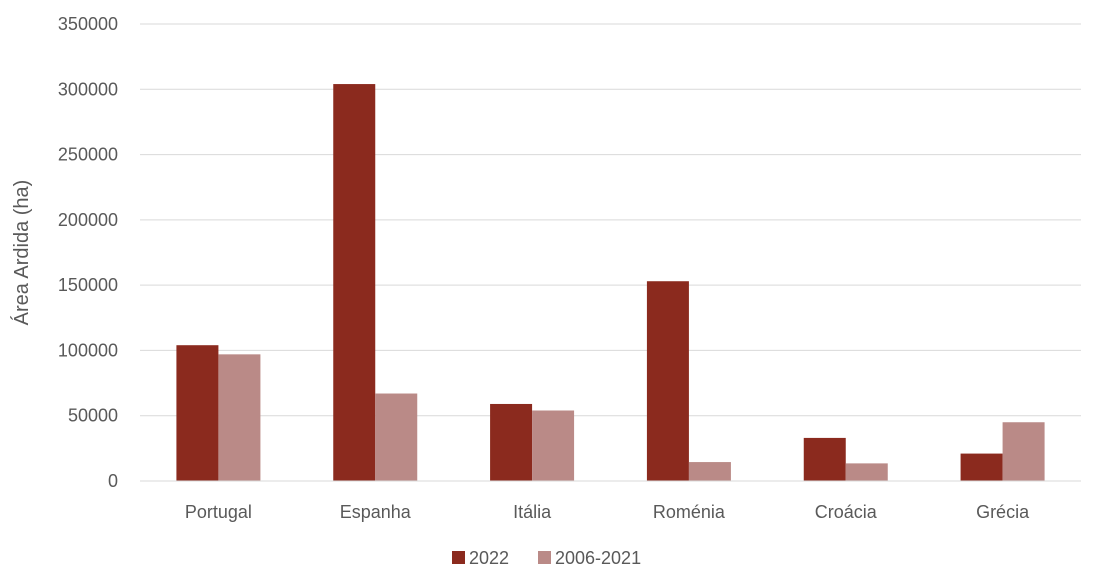 This screenshot has width=1094, height=571. I want to click on y-tick-label: 50000, so click(93, 416).